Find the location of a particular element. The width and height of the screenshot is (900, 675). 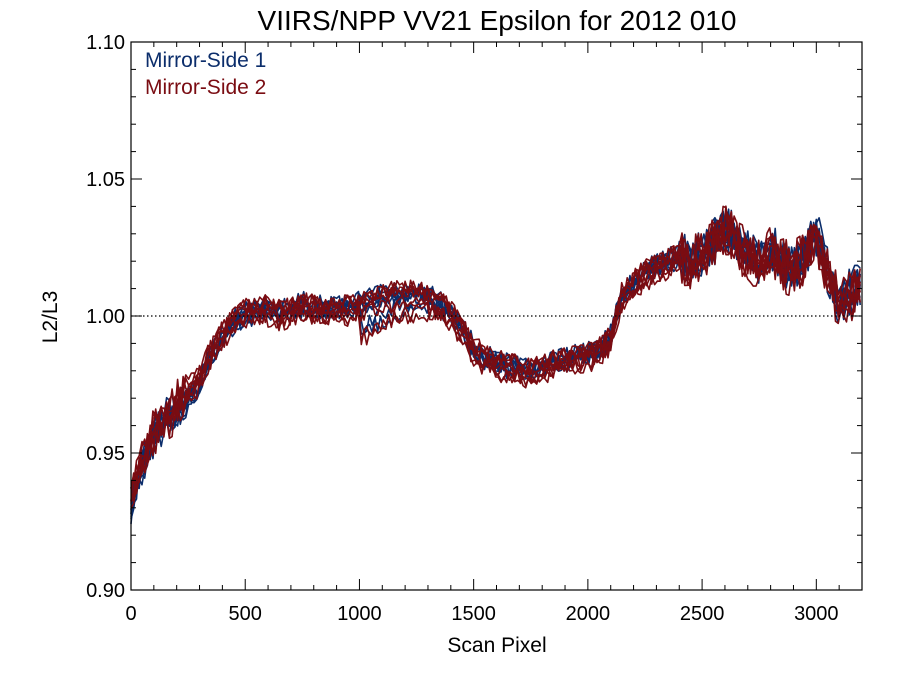

y-tick-label: 0.90 is located at coordinates (105, 591).